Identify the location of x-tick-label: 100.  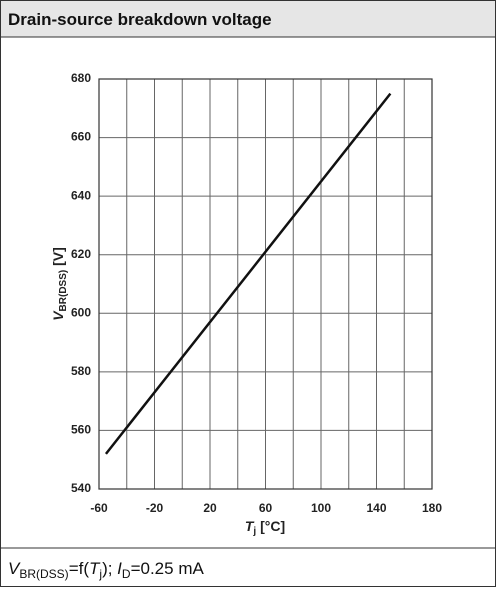
(321, 508).